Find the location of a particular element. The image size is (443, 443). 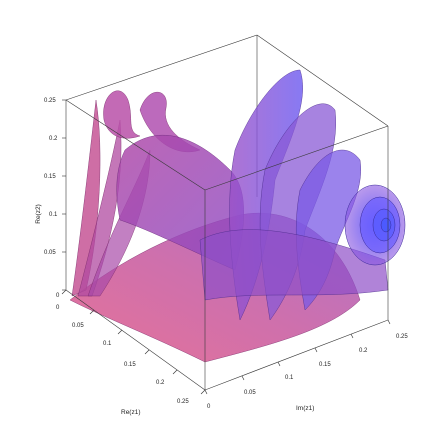

vertical-tick-label: 0.25 is located at coordinates (50, 101).